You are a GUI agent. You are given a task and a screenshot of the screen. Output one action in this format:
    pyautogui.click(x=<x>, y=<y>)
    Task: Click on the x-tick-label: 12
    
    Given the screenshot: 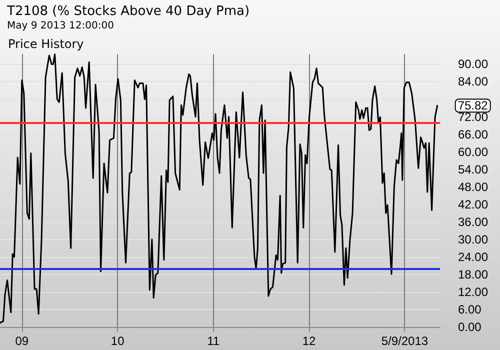 What is the action you would take?
    pyautogui.click(x=309, y=341)
    